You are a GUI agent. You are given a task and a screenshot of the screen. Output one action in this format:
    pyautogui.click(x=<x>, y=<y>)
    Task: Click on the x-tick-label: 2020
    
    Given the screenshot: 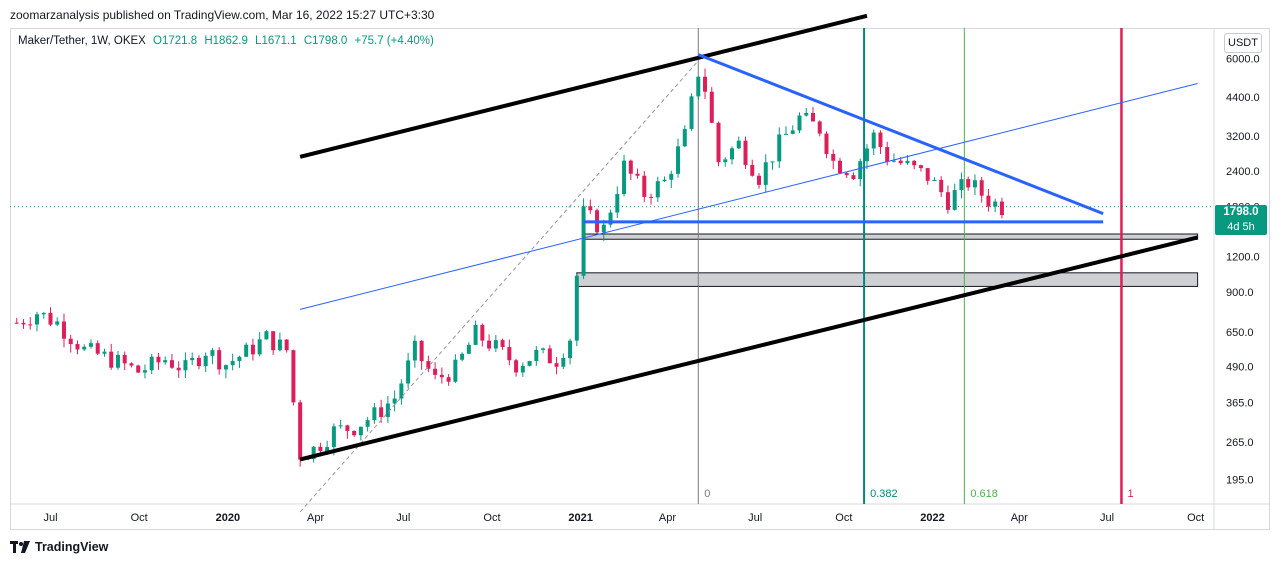 What is the action you would take?
    pyautogui.click(x=228, y=518)
    